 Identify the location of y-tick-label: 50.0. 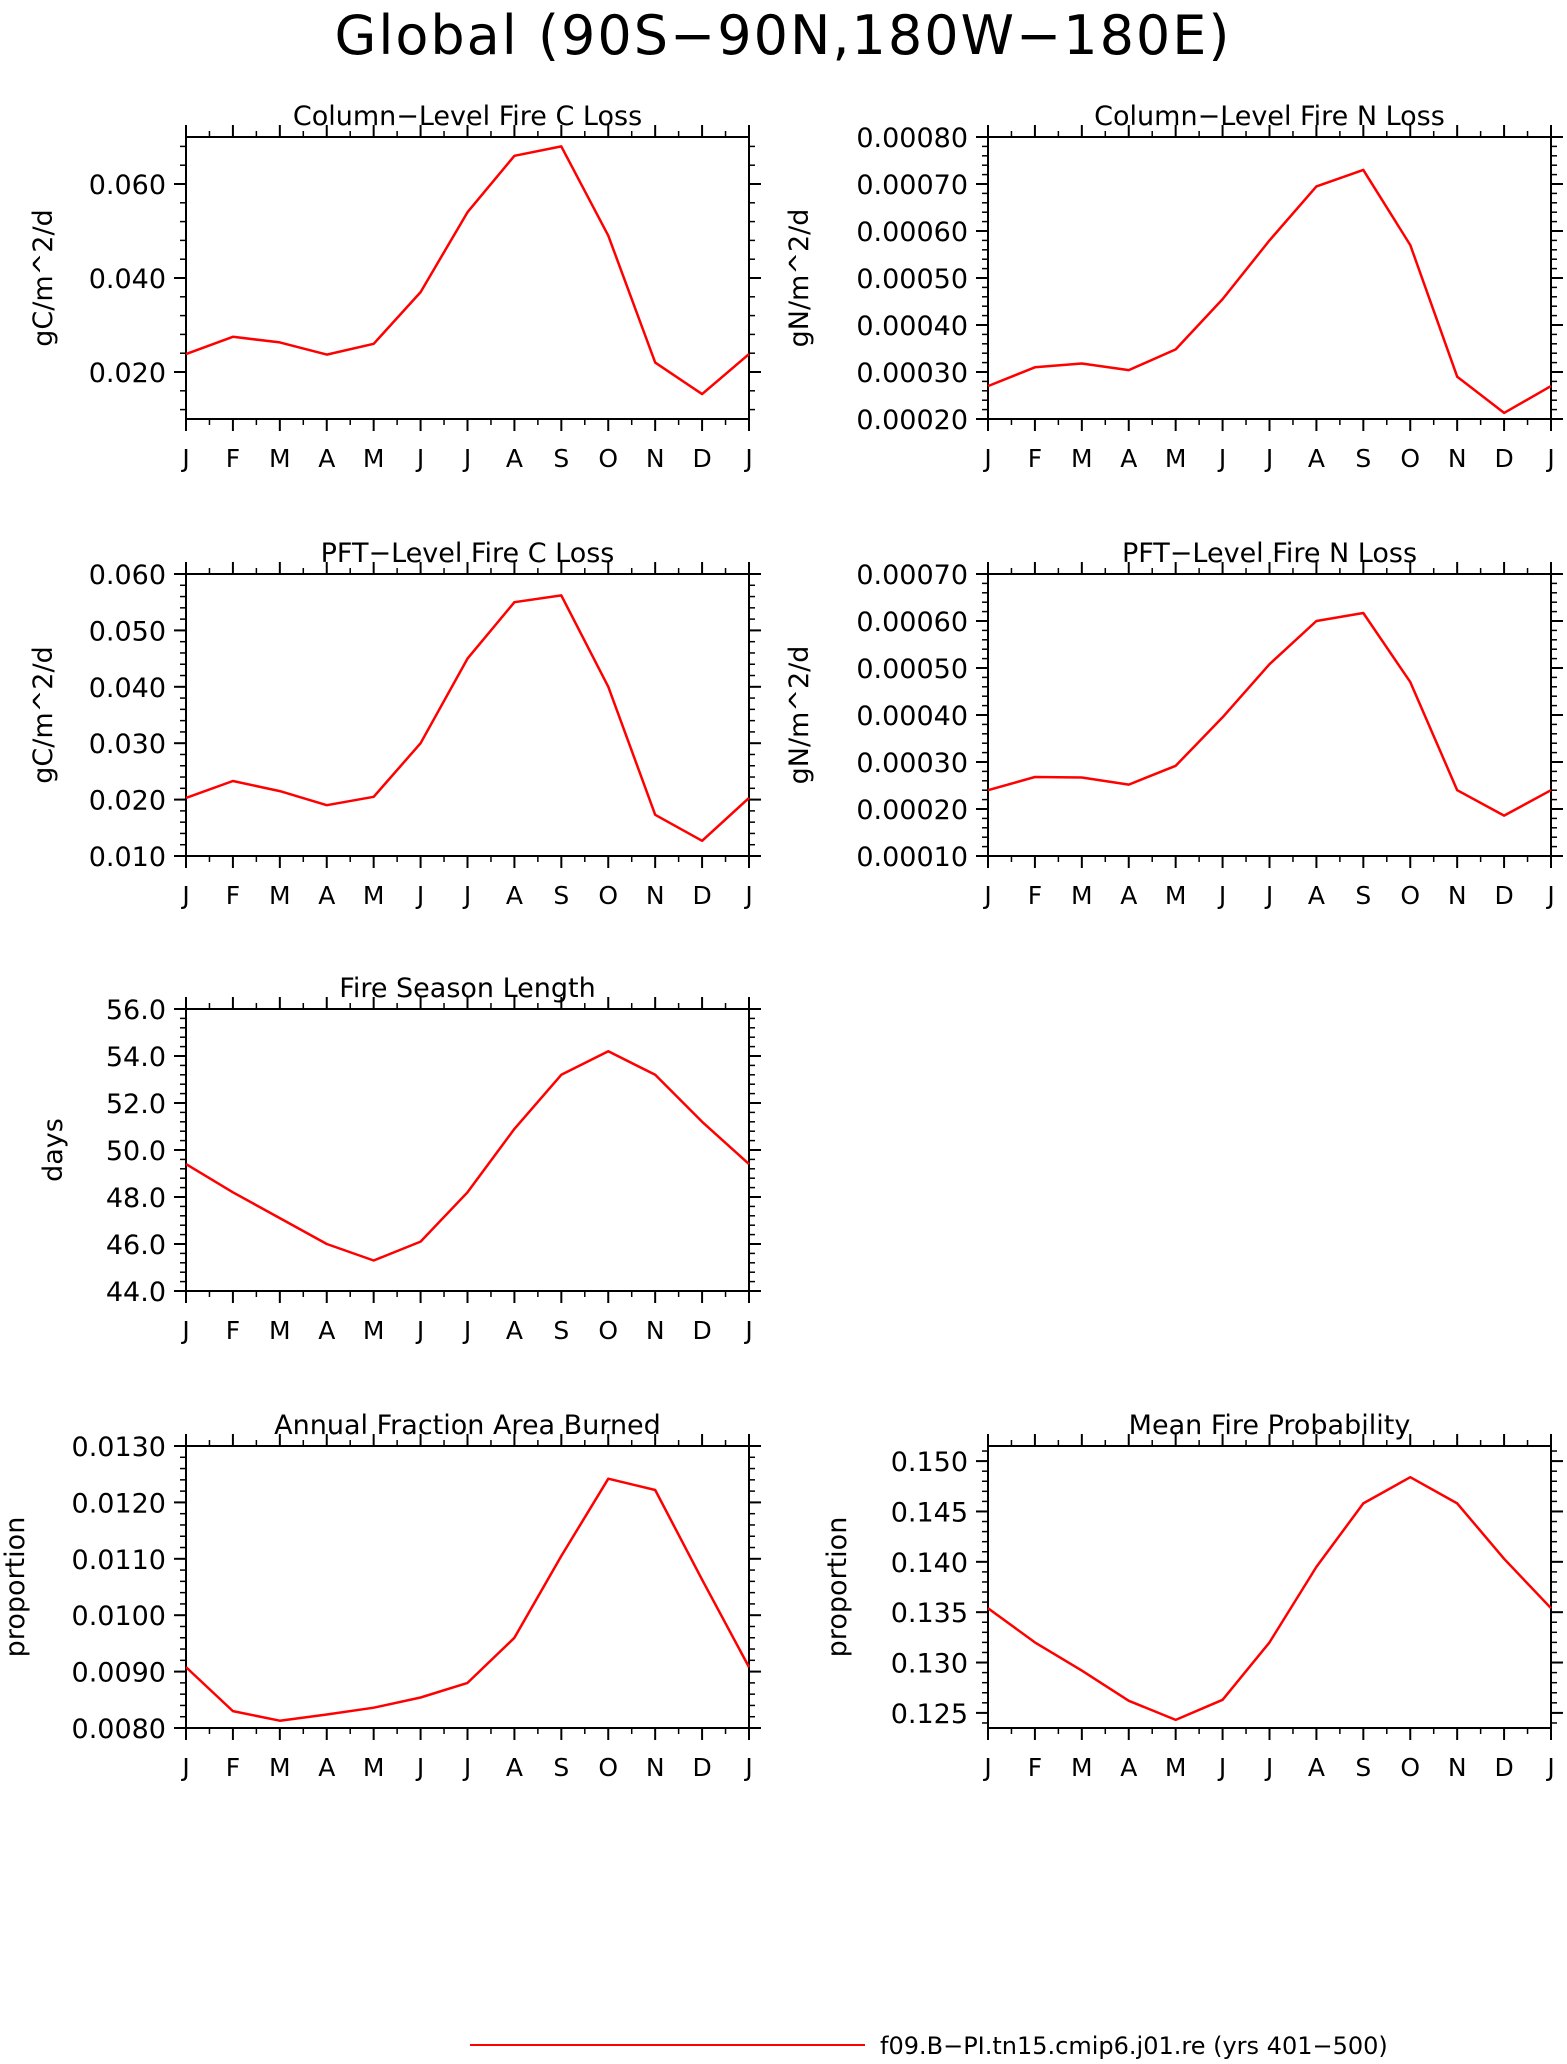
(136, 1151).